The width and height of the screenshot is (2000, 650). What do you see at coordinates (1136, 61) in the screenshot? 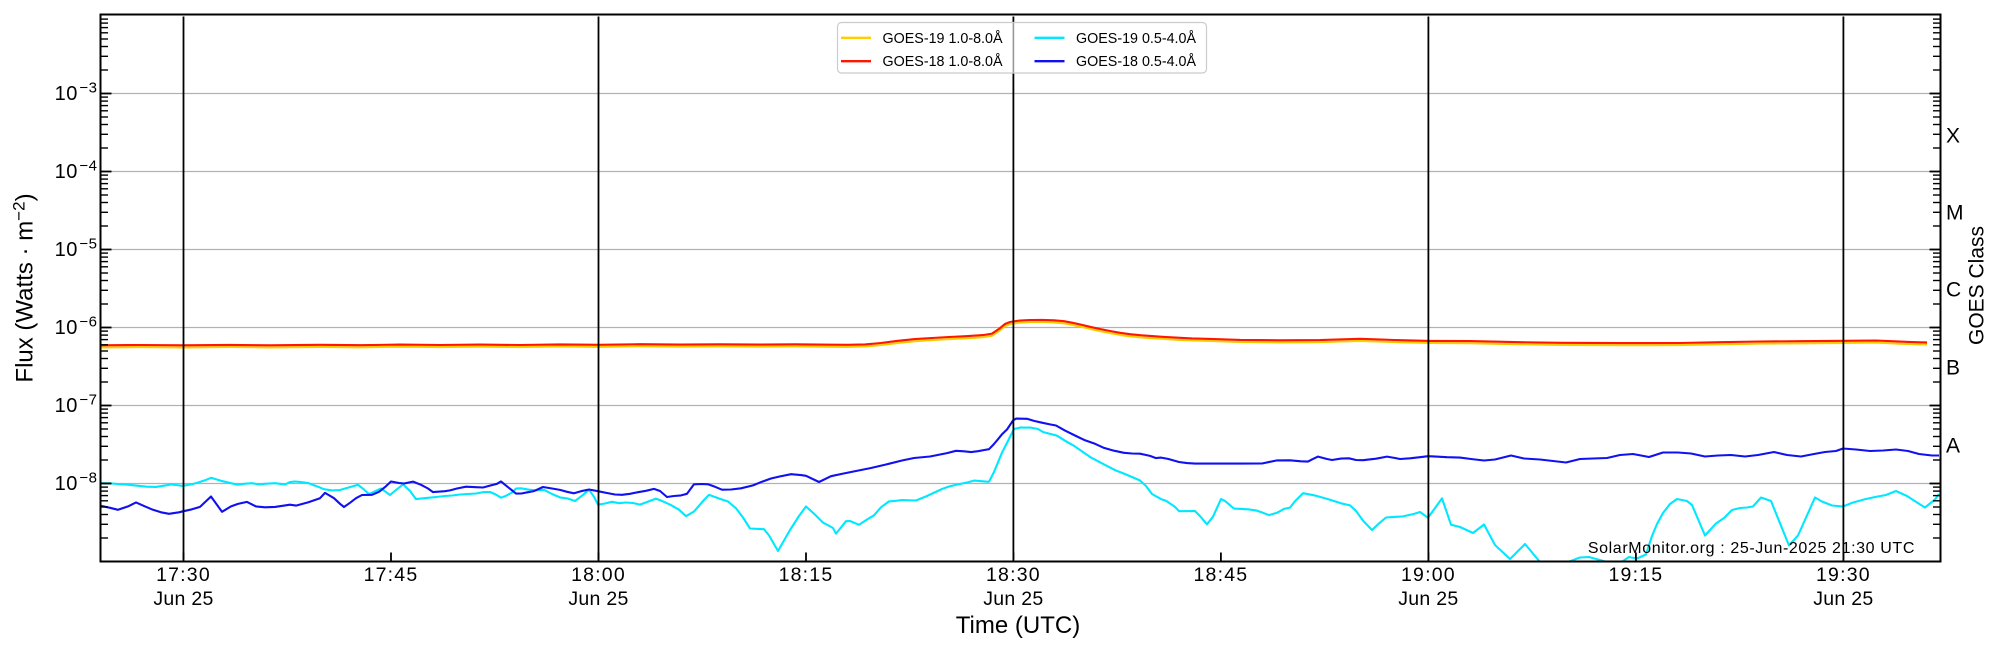
I see `svg-text: GOES-18 0.5-4.0Å` at bounding box center [1136, 61].